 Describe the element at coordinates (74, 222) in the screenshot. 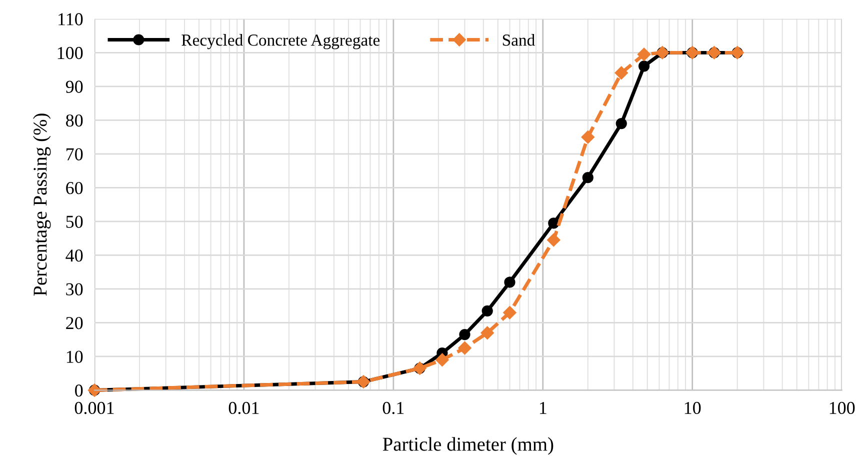

I see `y-tick-label: 50` at that location.